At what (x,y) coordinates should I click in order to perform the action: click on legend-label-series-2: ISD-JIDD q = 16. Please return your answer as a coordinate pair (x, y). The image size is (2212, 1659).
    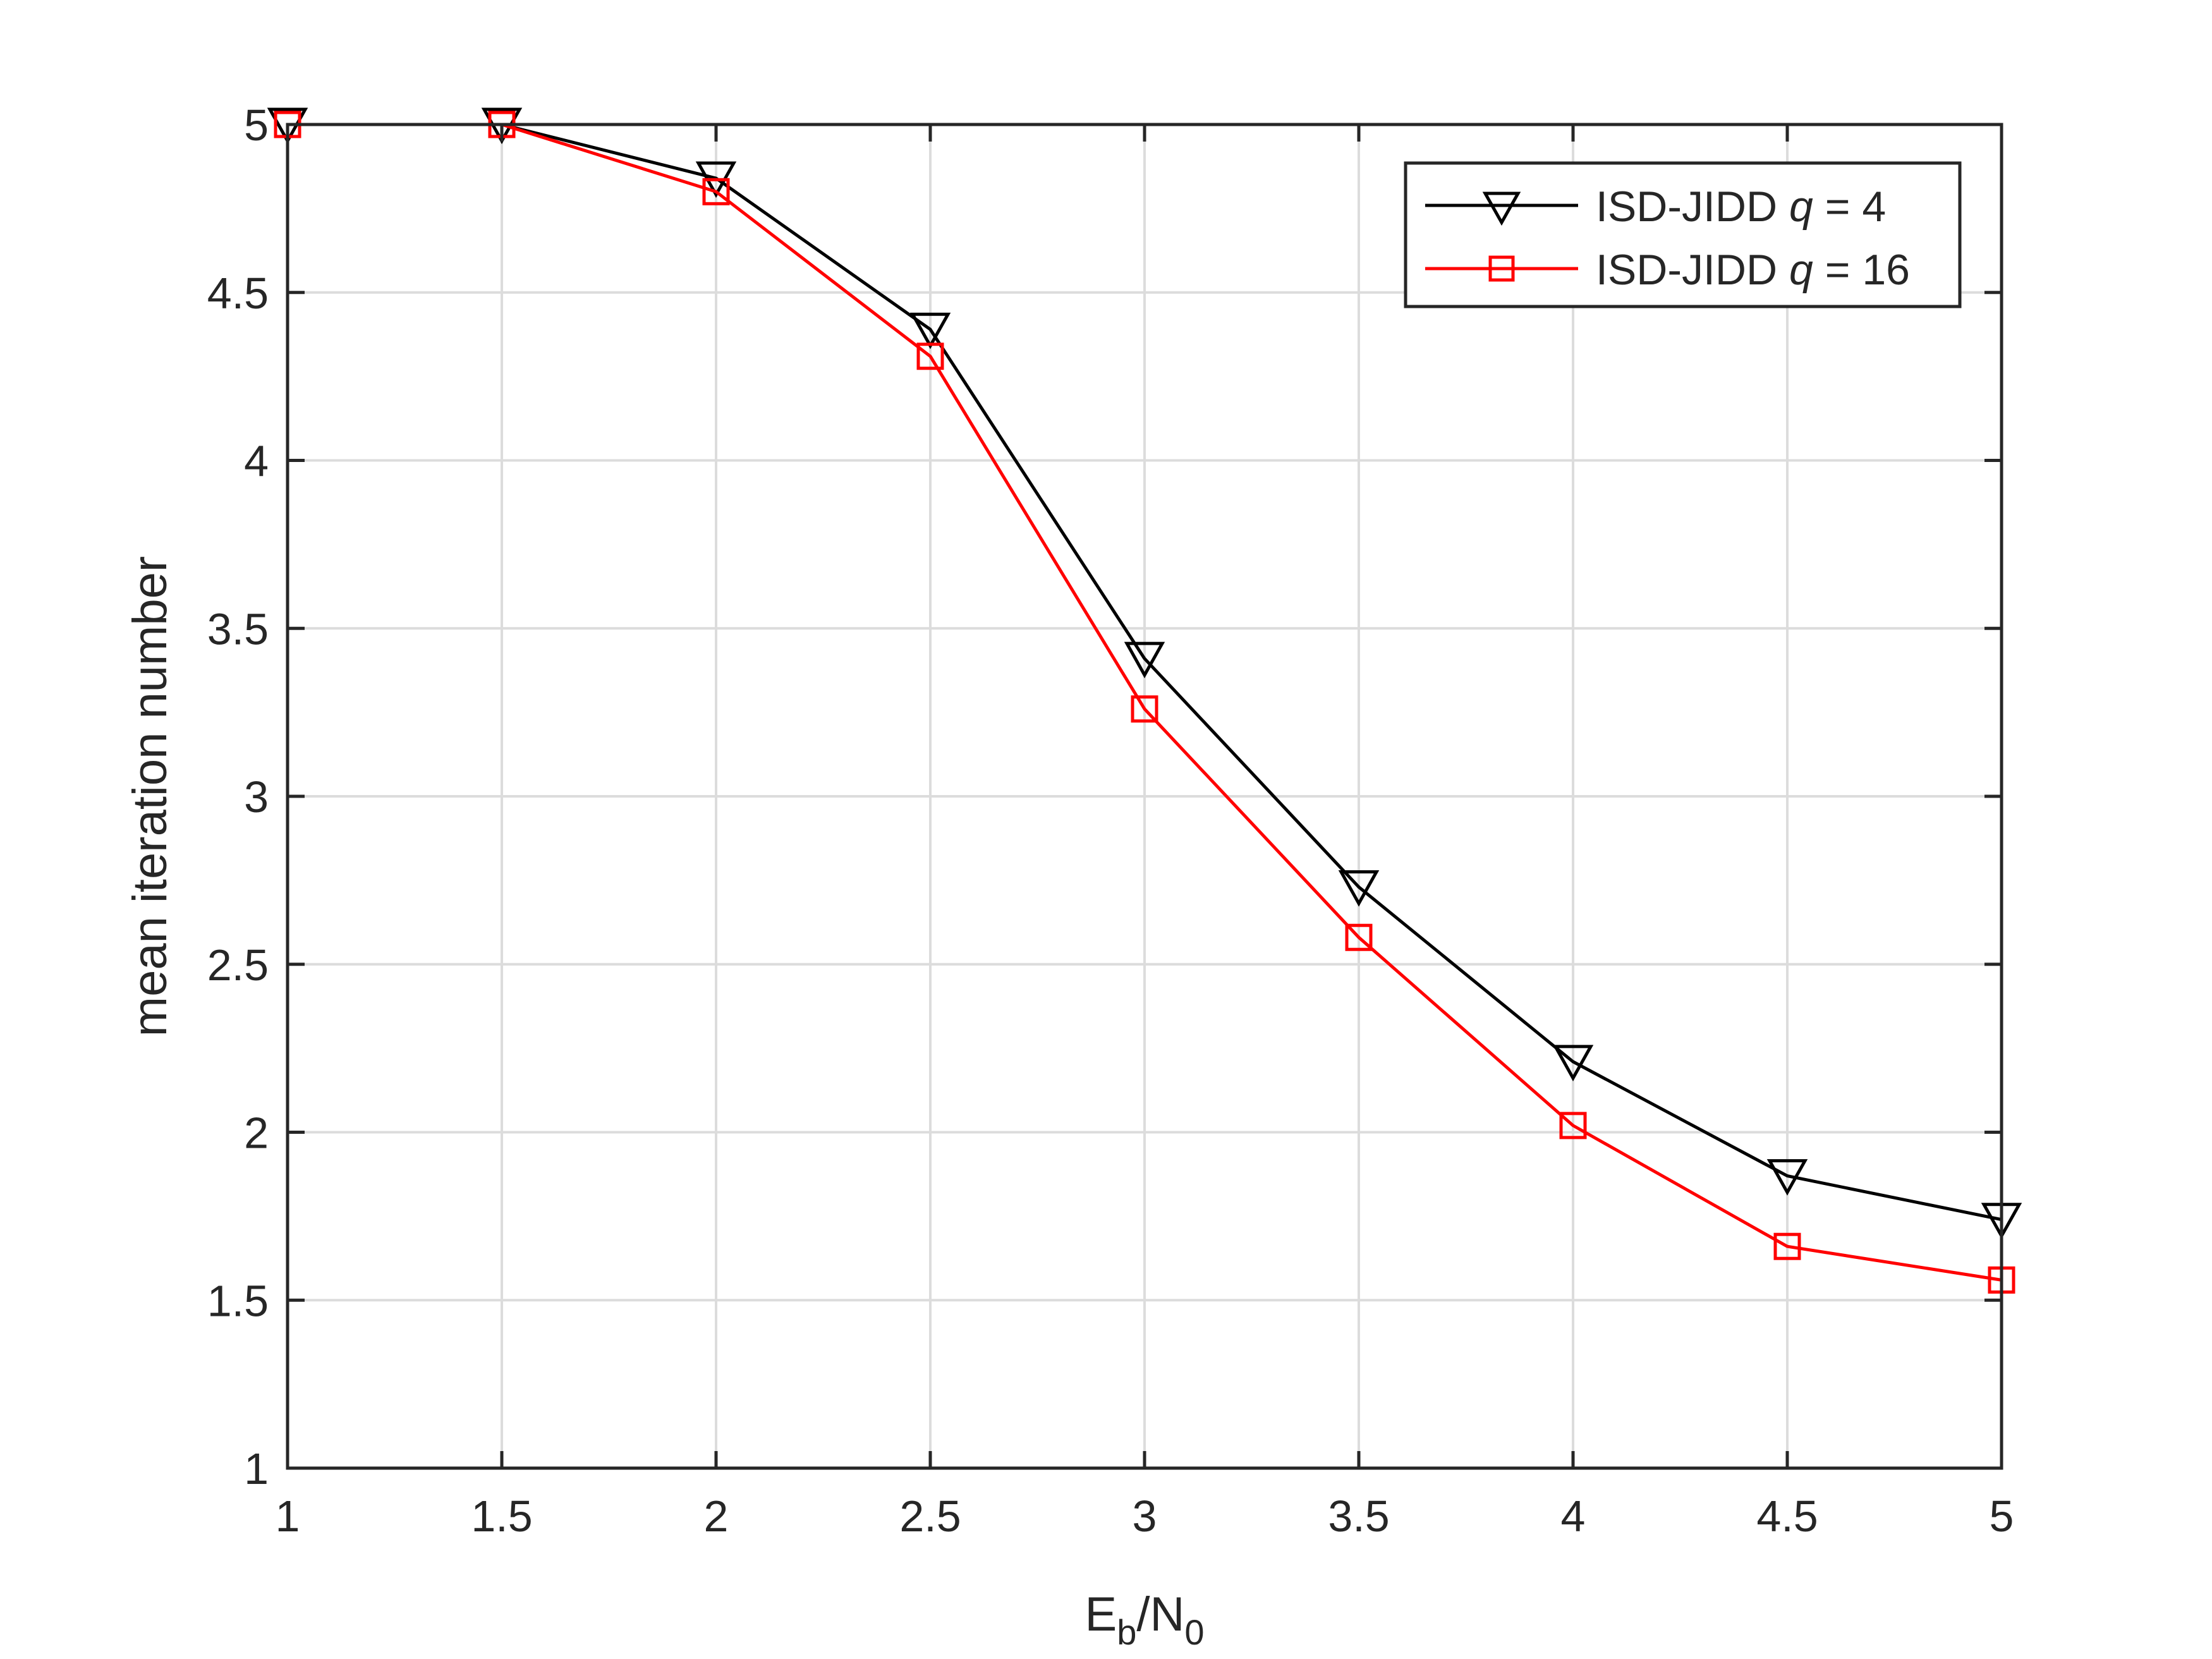
    Looking at the image, I should click on (1753, 270).